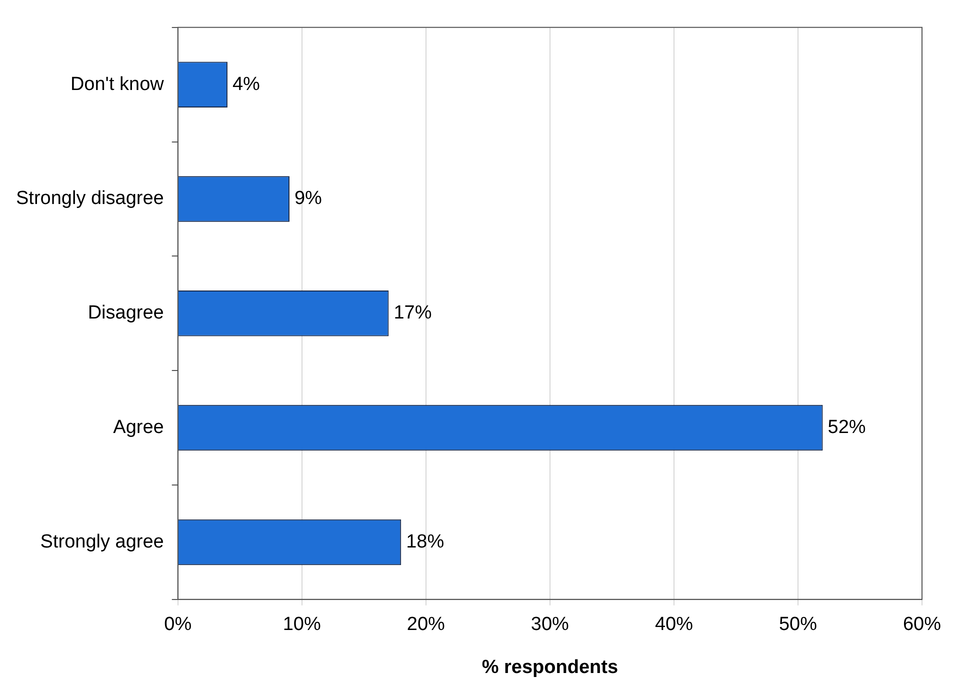 The width and height of the screenshot is (970, 691). Describe the element at coordinates (126, 313) in the screenshot. I see `y-tick-label: Disagree` at that location.